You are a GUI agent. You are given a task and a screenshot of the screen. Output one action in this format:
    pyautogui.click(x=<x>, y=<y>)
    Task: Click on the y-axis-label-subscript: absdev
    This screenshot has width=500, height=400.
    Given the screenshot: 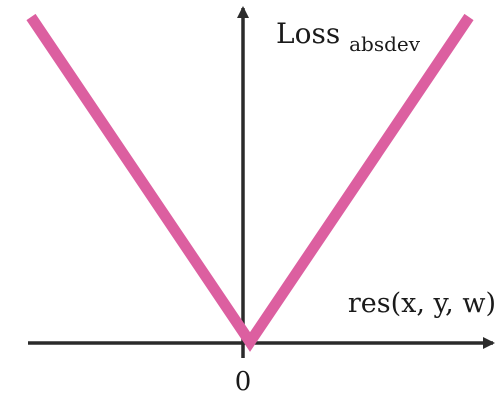 What is the action you would take?
    pyautogui.click(x=385, y=44)
    